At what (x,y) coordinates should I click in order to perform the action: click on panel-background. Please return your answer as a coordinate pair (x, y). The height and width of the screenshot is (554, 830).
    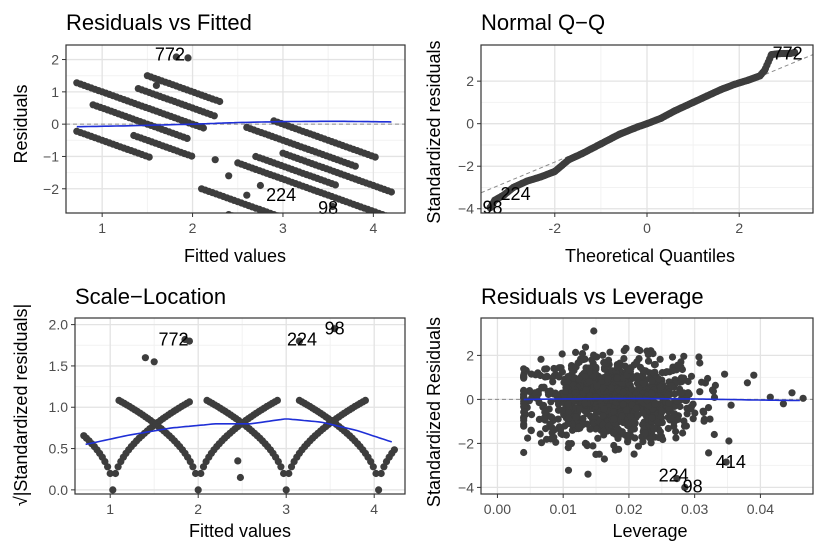
    Looking at the image, I should click on (235, 129).